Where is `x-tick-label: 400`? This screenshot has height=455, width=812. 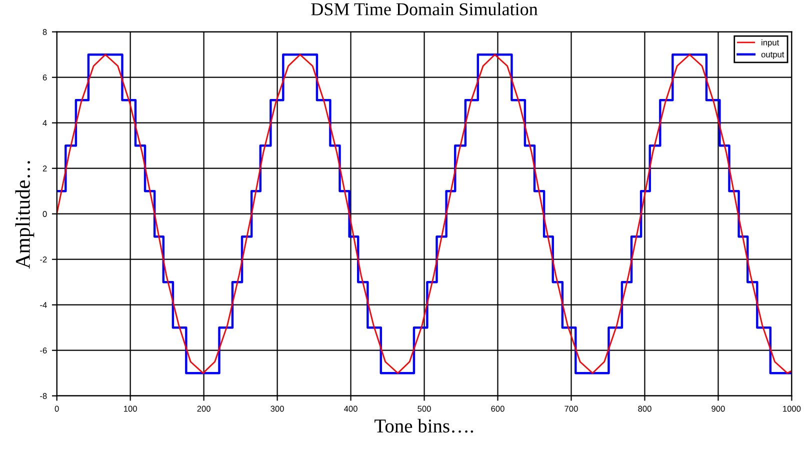
x-tick-label: 400 is located at coordinates (351, 409).